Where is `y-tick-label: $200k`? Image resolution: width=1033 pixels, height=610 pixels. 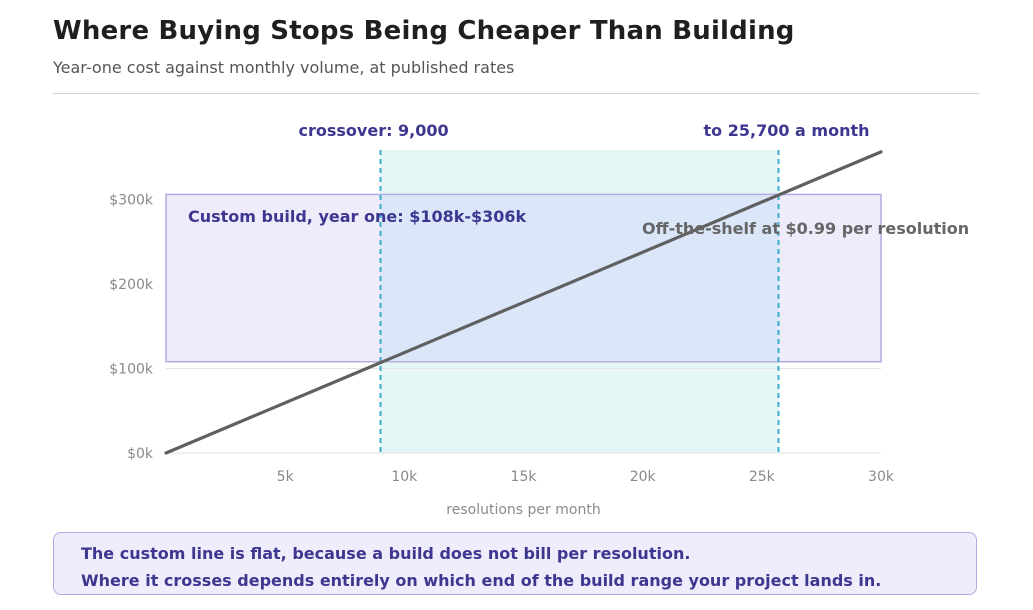
y-tick-label: $200k is located at coordinates (131, 285).